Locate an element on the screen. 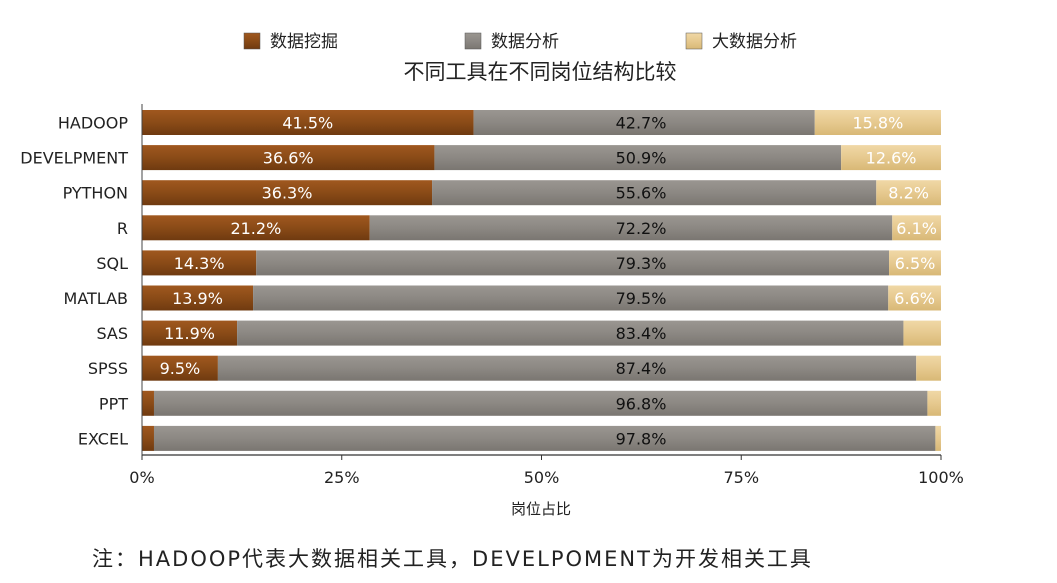 This screenshot has height=583, width=1057. category-label-r: R is located at coordinates (122, 228).